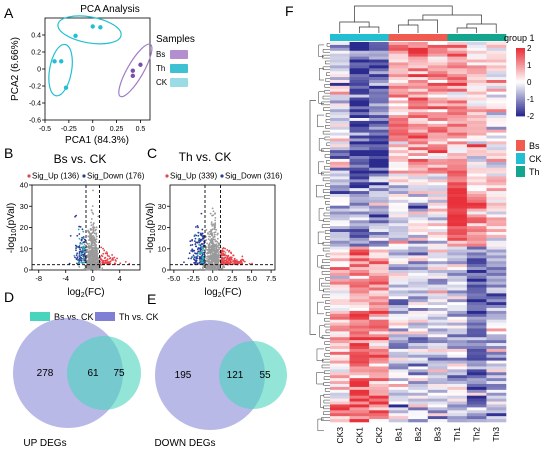 This screenshot has width=550, height=456. Describe the element at coordinates (520, 145) in the screenshot. I see `heatmap-group-legend-swatch-bs` at that location.